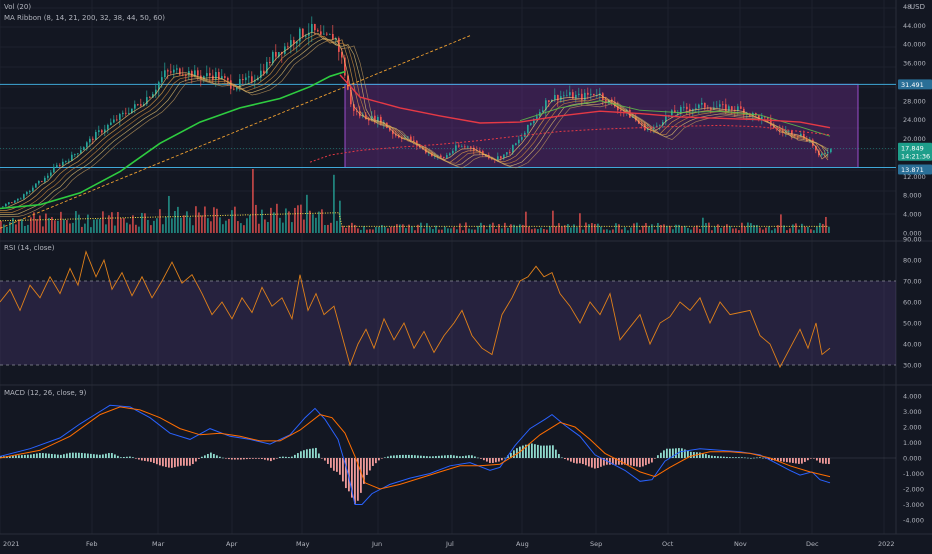 This screenshot has width=932, height=554. Describe the element at coordinates (29, 248) in the screenshot. I see `legend-rsi: RSI (14, close)` at that location.